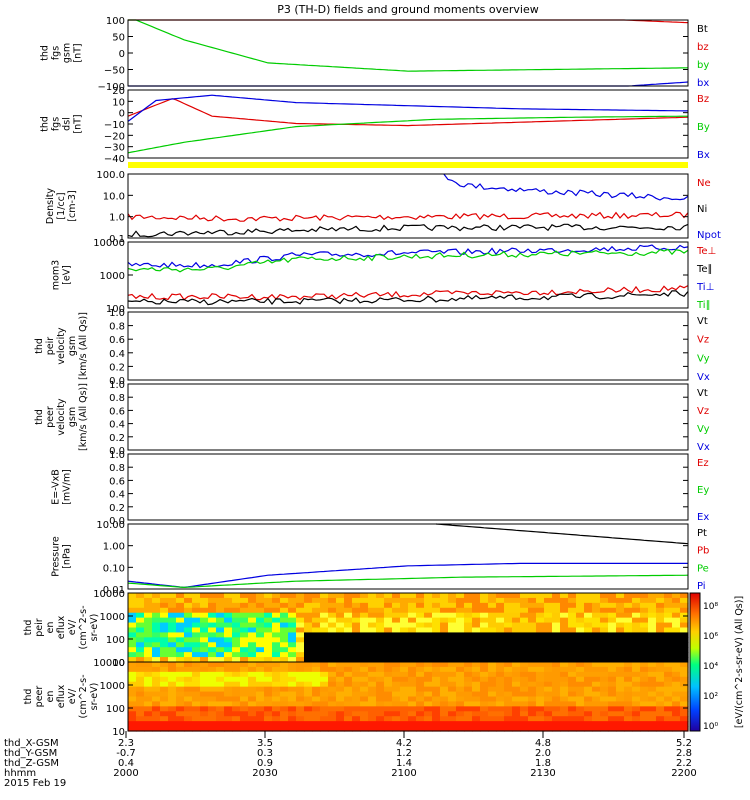 This screenshot has width=750, height=800. Describe the element at coordinates (403, 773) in the screenshot. I see `ephemeris-time: 2100` at that location.